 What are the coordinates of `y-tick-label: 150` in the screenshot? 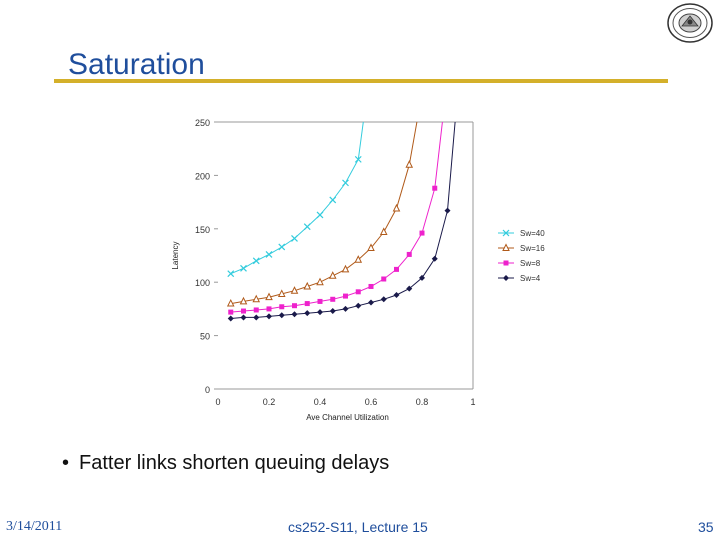 It's located at (202, 230).